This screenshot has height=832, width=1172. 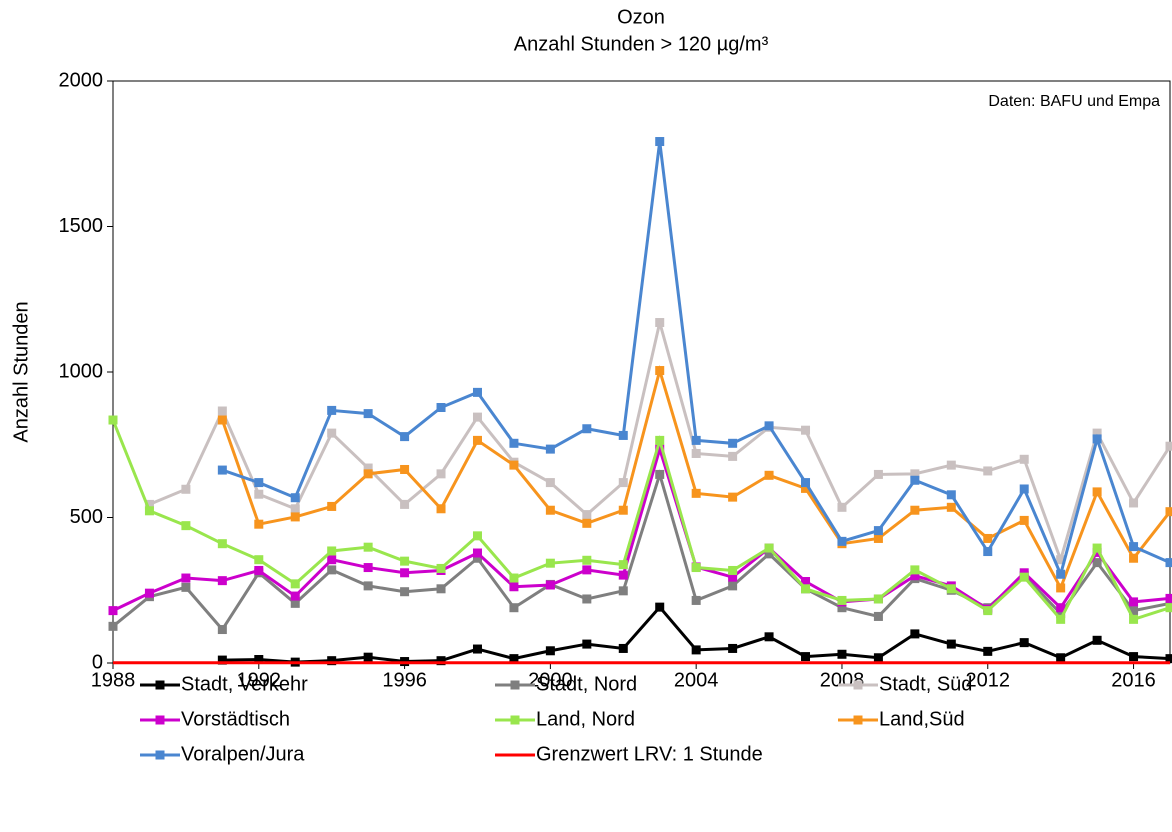 I want to click on legend-label: Stadt, Nord, so click(x=586, y=684).